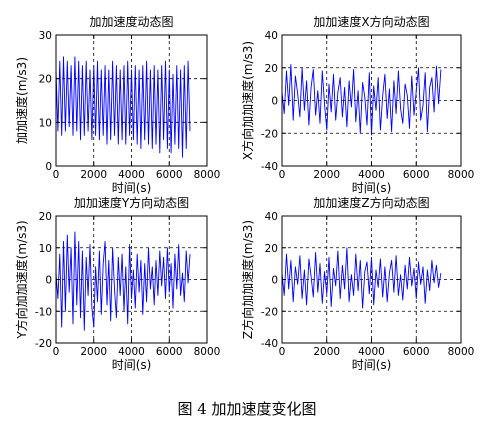 Image resolution: width=495 pixels, height=433 pixels. I want to click on chart-title: 加加速度动态图, so click(131, 21).